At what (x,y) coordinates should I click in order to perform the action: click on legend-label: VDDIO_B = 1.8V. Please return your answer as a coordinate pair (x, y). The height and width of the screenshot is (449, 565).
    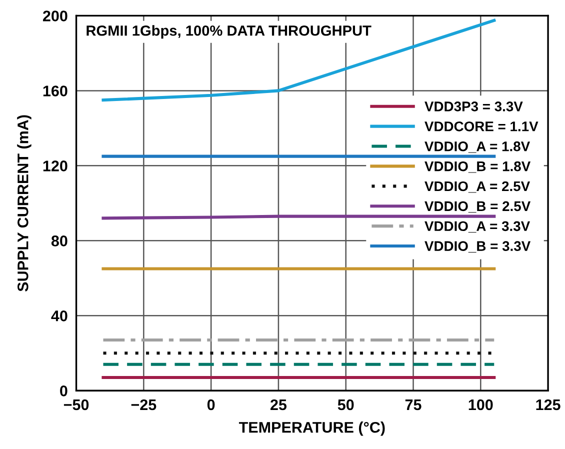
    Looking at the image, I should click on (477, 167).